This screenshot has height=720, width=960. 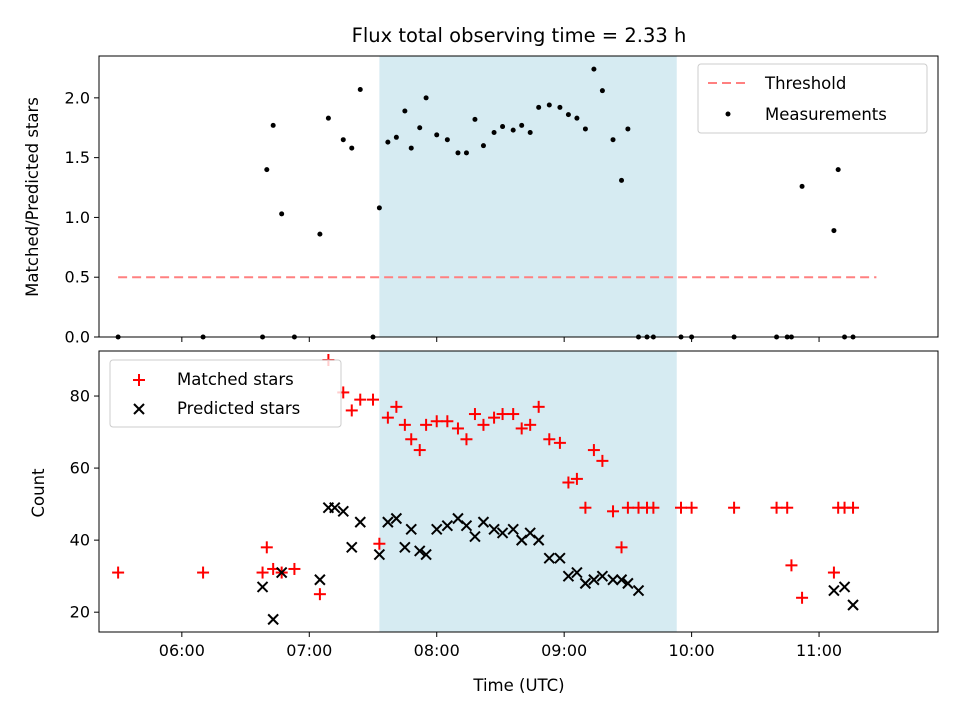 What do you see at coordinates (77, 217) in the screenshot?
I see `y-tick-label: 1.0` at bounding box center [77, 217].